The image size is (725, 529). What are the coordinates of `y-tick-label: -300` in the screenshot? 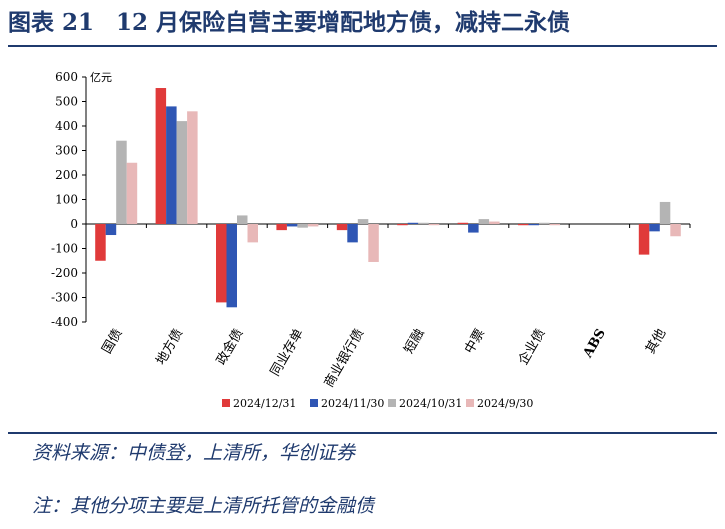 It's located at (64, 298).